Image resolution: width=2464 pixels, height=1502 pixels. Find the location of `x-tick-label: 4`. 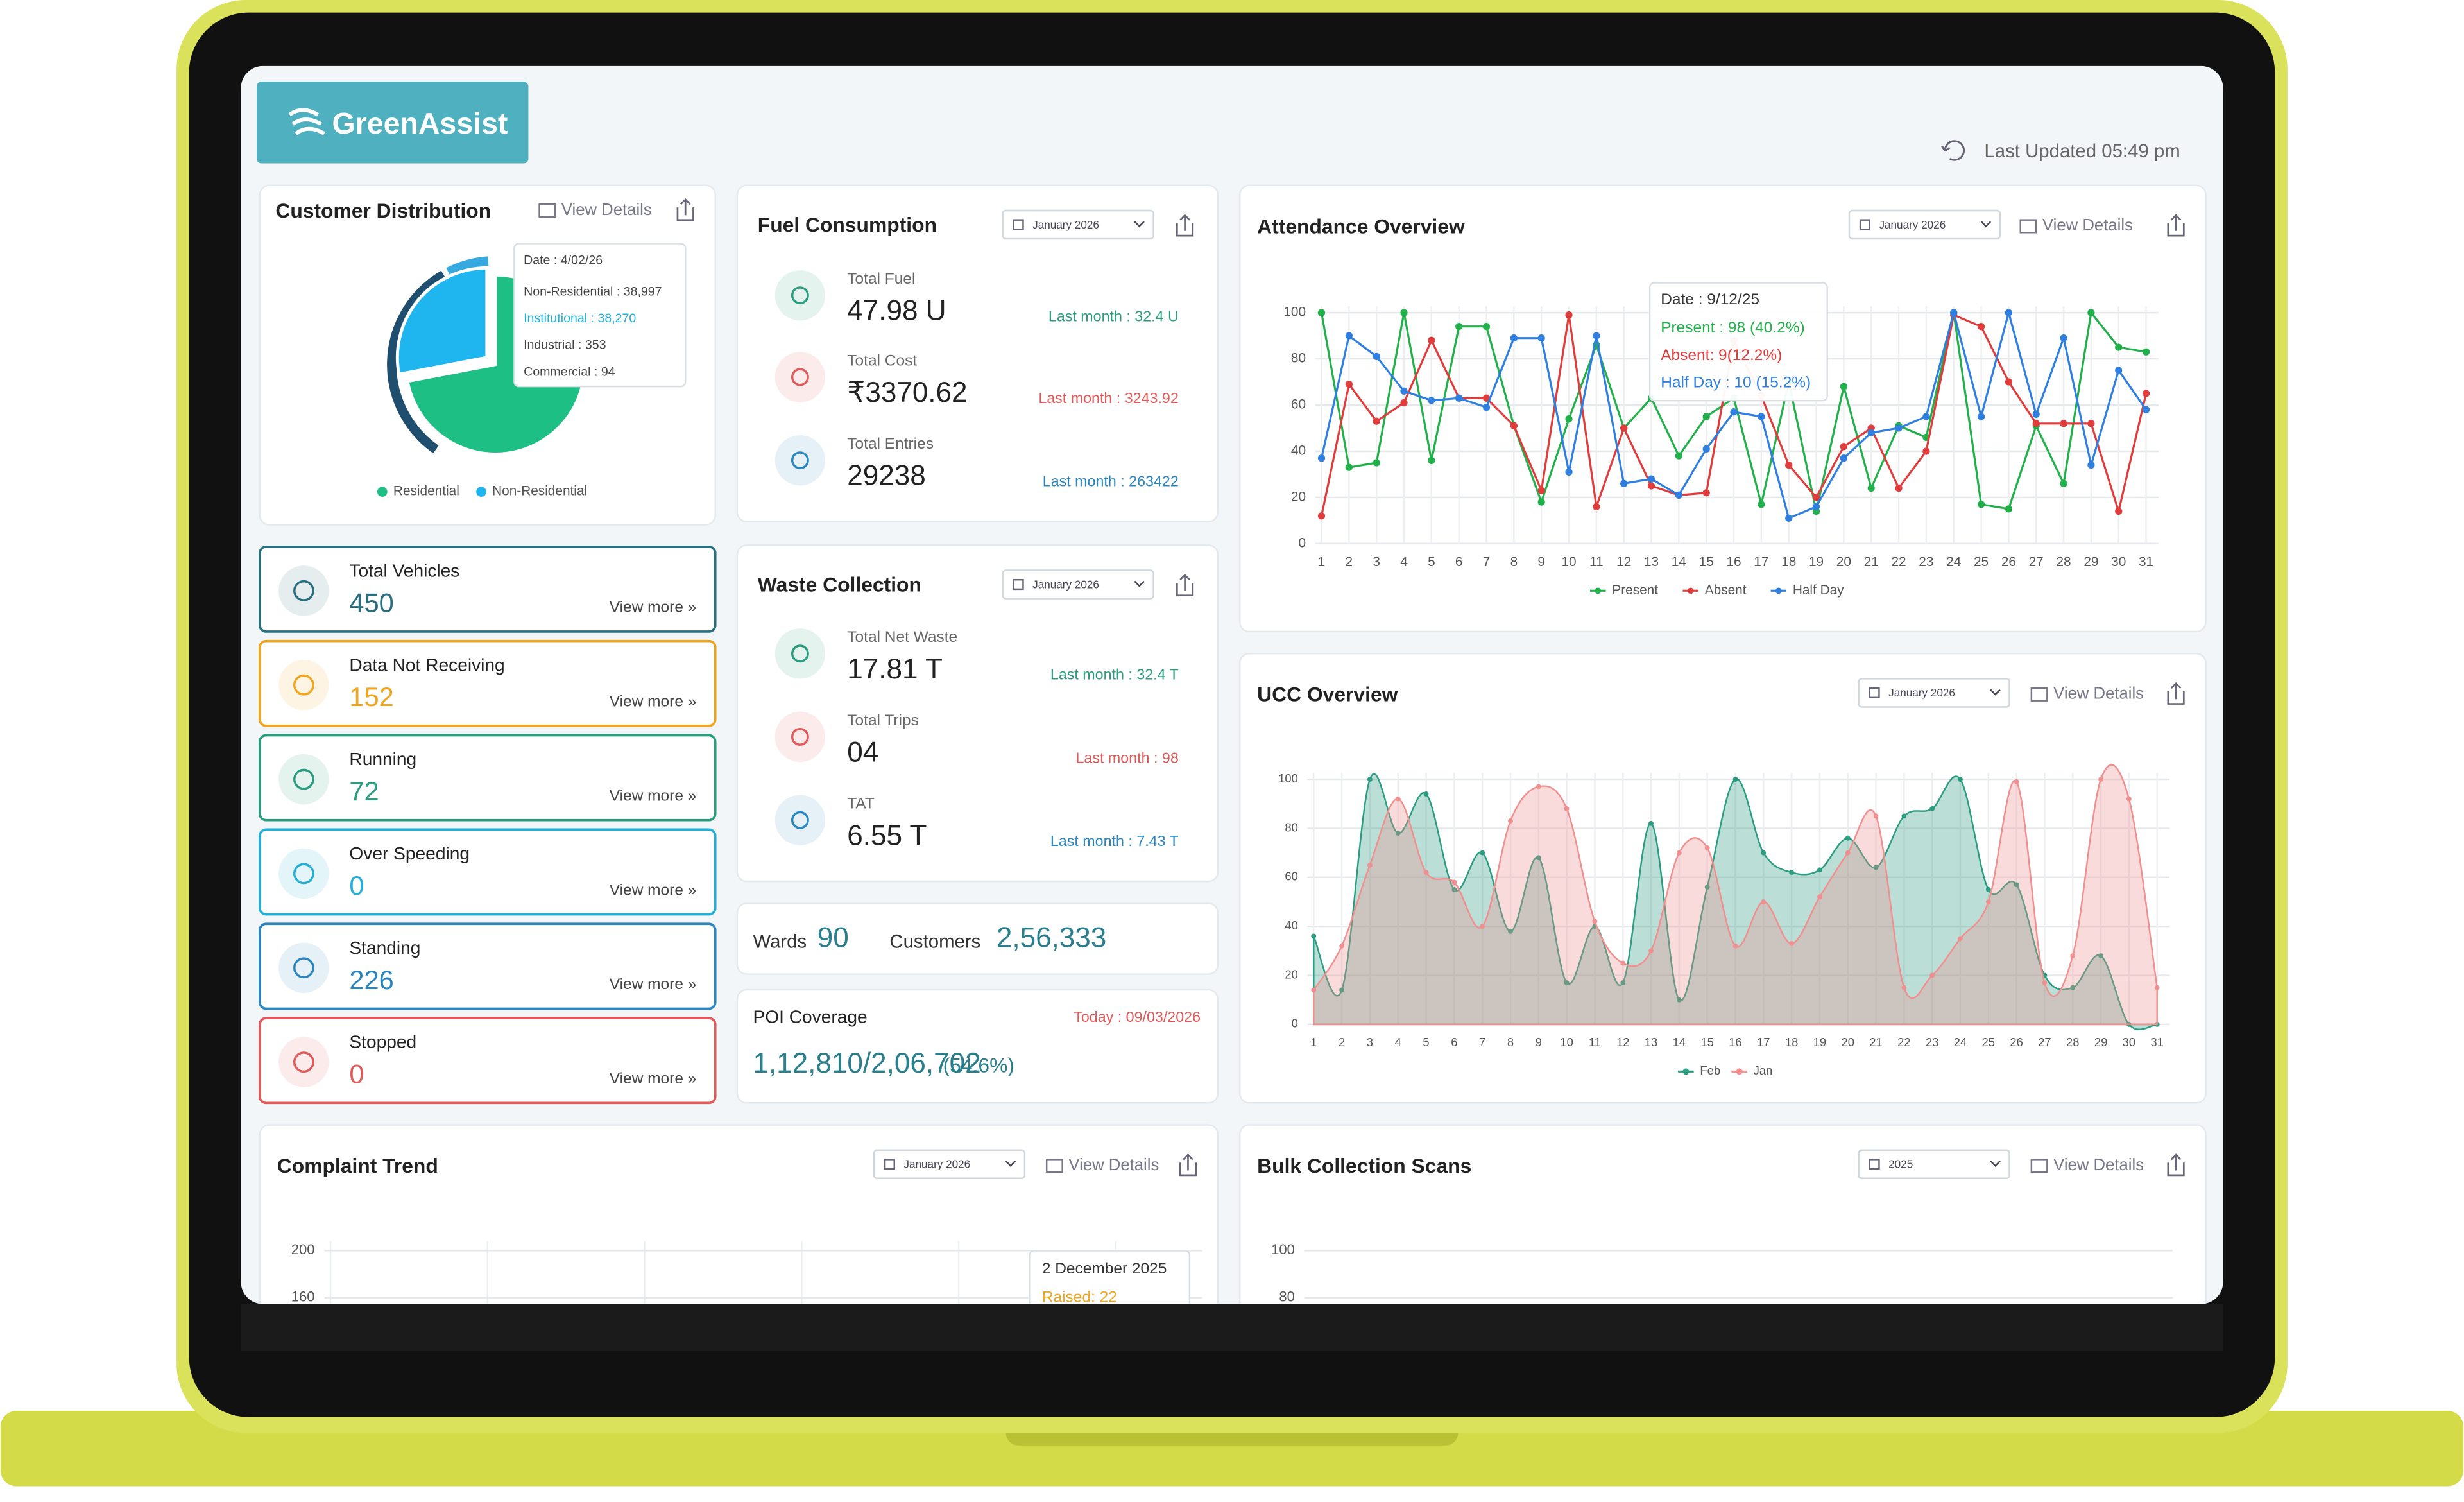

x-tick-label: 4 is located at coordinates (1404, 562).